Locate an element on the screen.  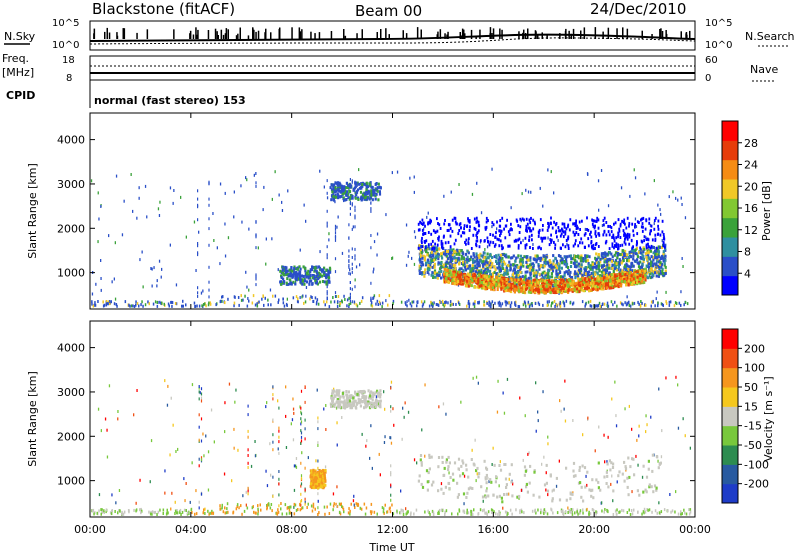
nsky-bar is located at coordinates (389, 36).